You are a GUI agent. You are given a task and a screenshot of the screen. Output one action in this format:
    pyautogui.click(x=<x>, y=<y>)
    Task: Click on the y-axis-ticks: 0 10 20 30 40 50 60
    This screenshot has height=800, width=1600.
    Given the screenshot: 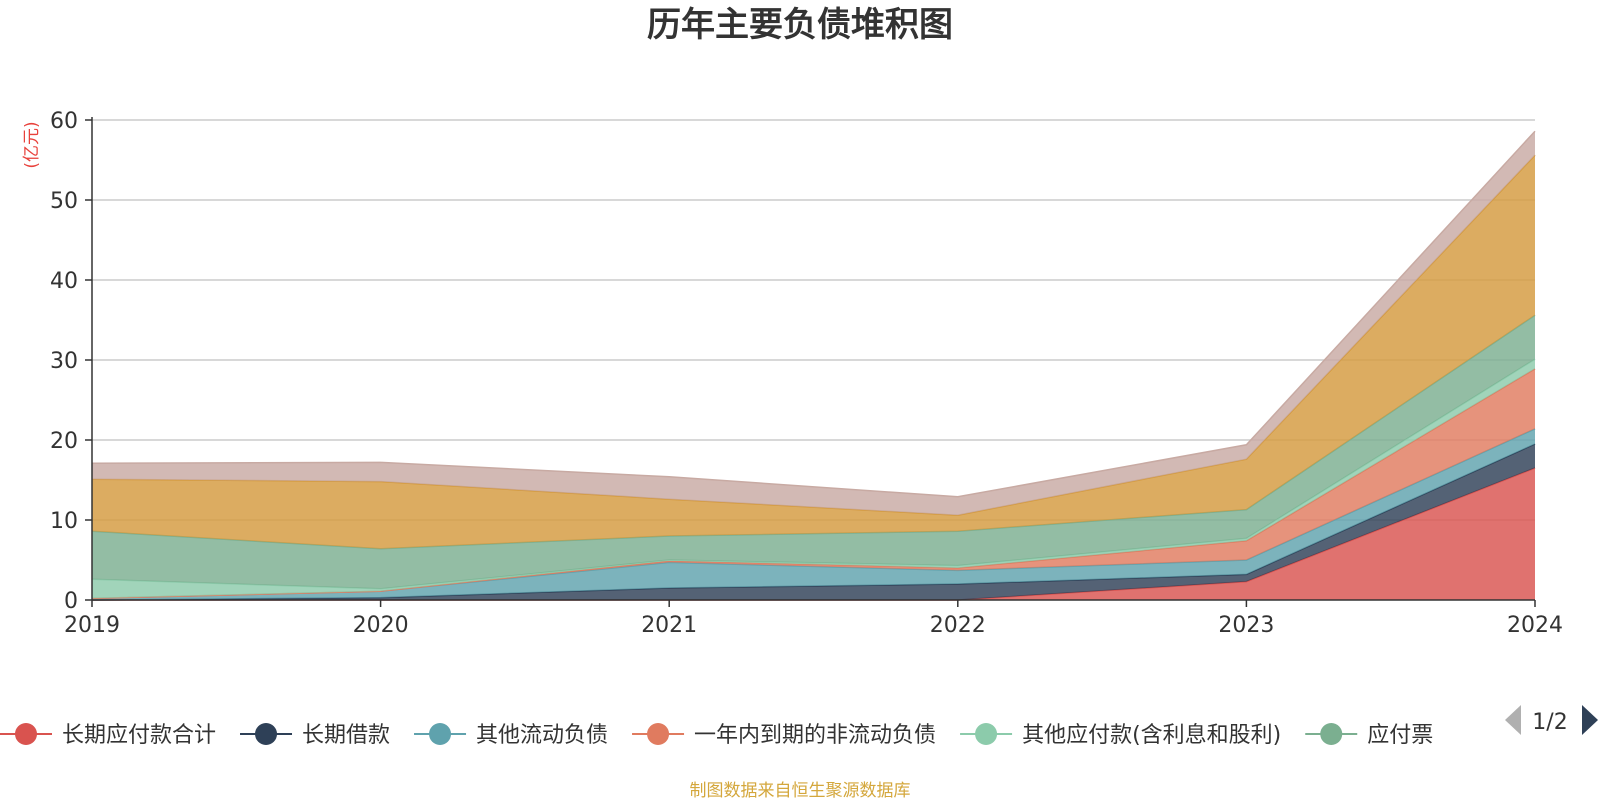 What is the action you would take?
    pyautogui.click(x=71, y=361)
    